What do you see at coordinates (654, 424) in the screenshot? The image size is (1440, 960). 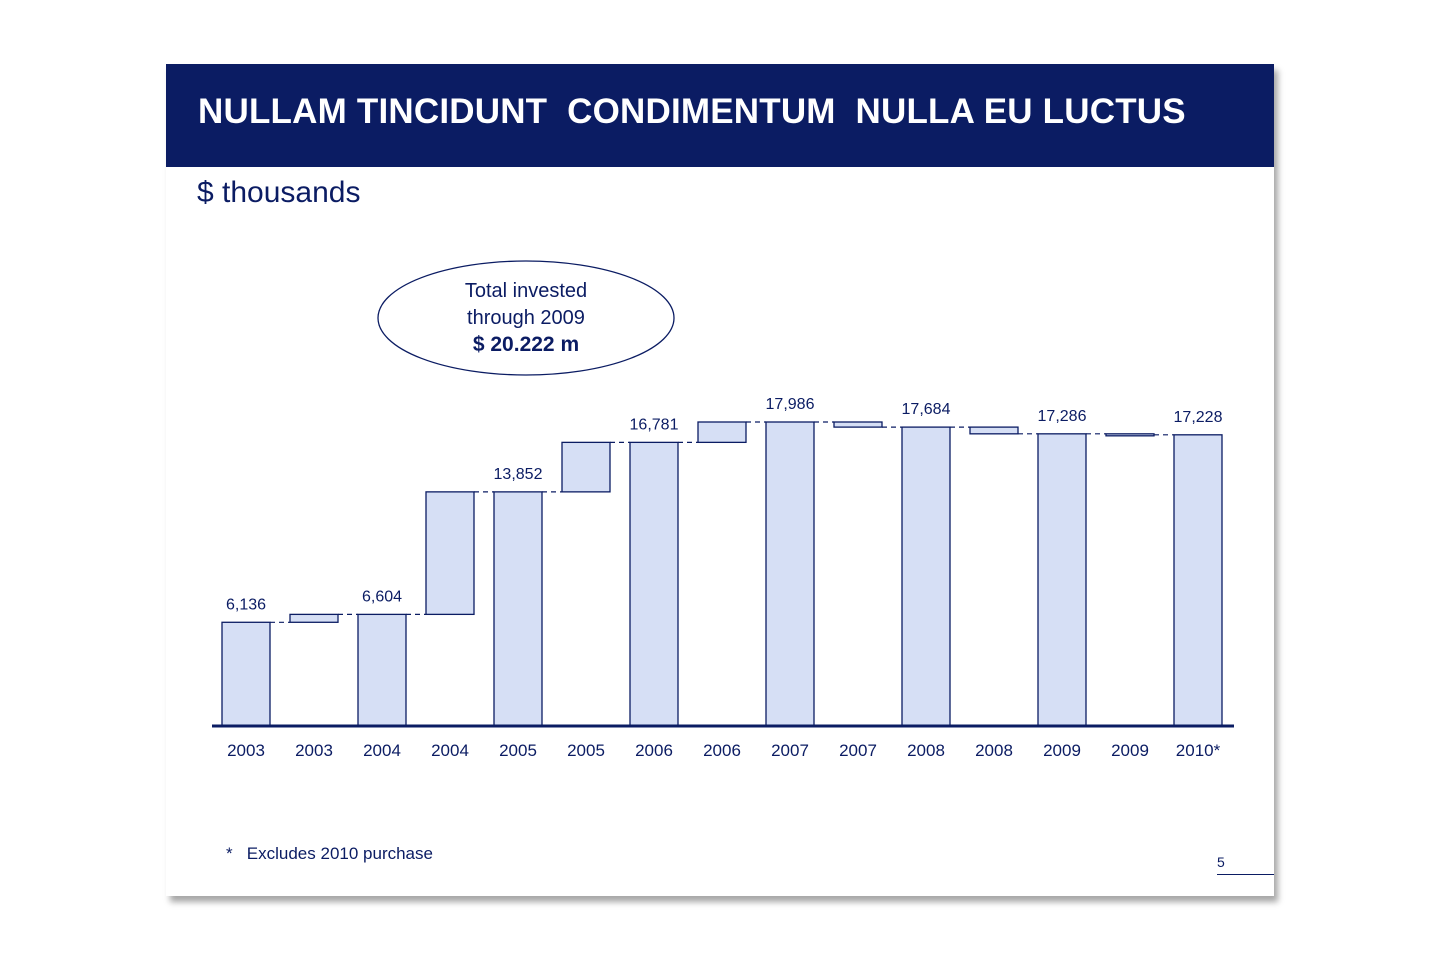 I see `value-label-6: 16,781` at bounding box center [654, 424].